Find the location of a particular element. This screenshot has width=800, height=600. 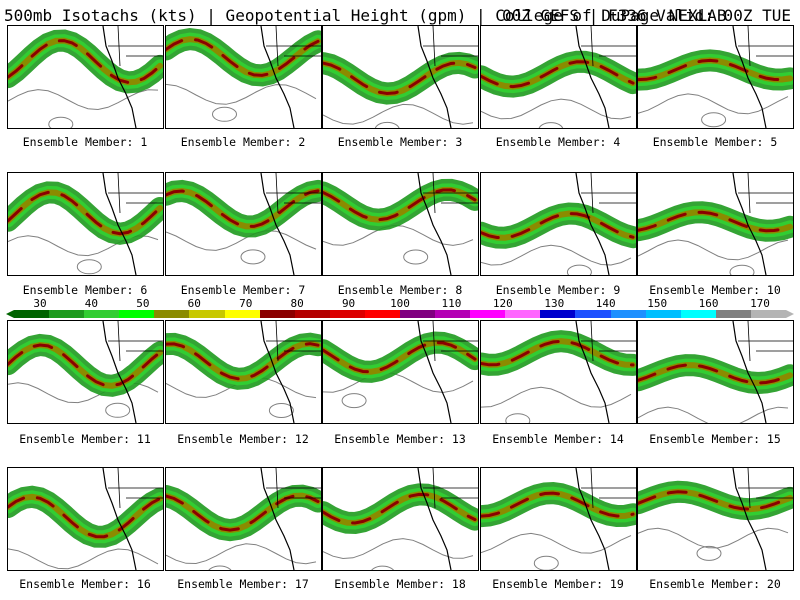

colorbar-arrow-right is located at coordinates (790, 314).